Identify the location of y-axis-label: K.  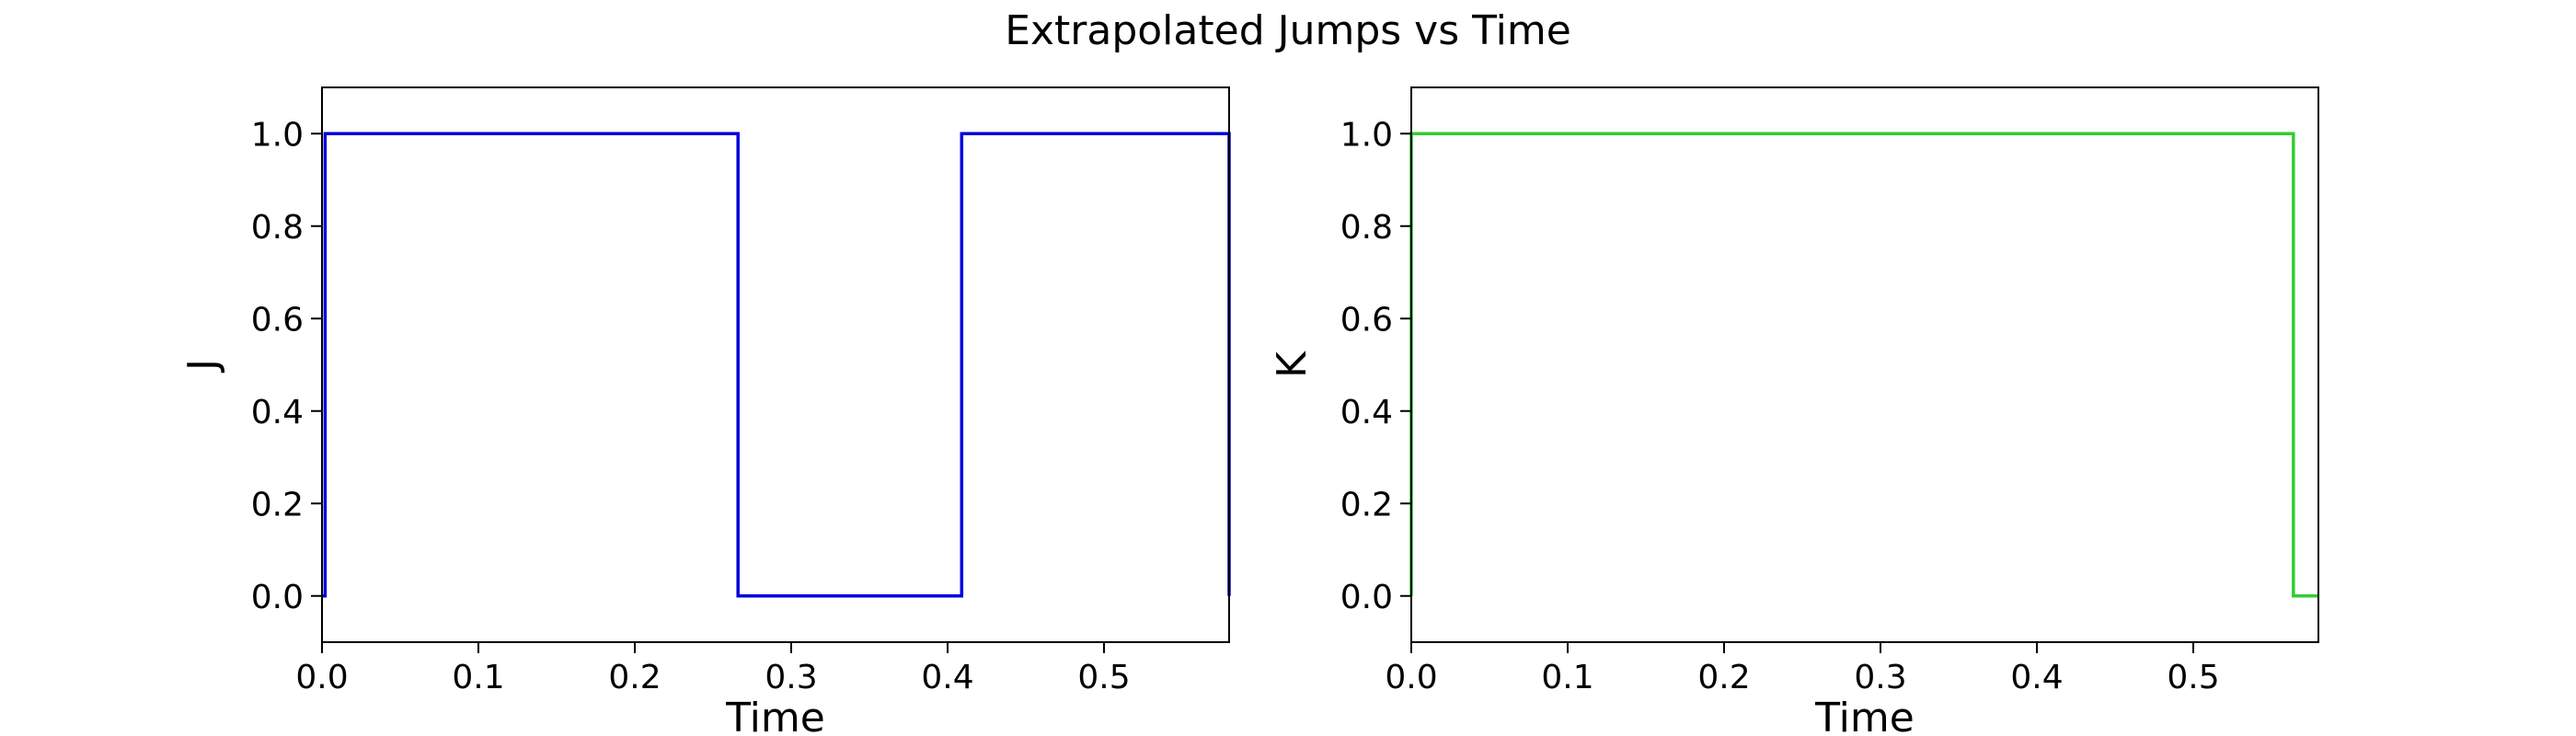
(1292, 364).